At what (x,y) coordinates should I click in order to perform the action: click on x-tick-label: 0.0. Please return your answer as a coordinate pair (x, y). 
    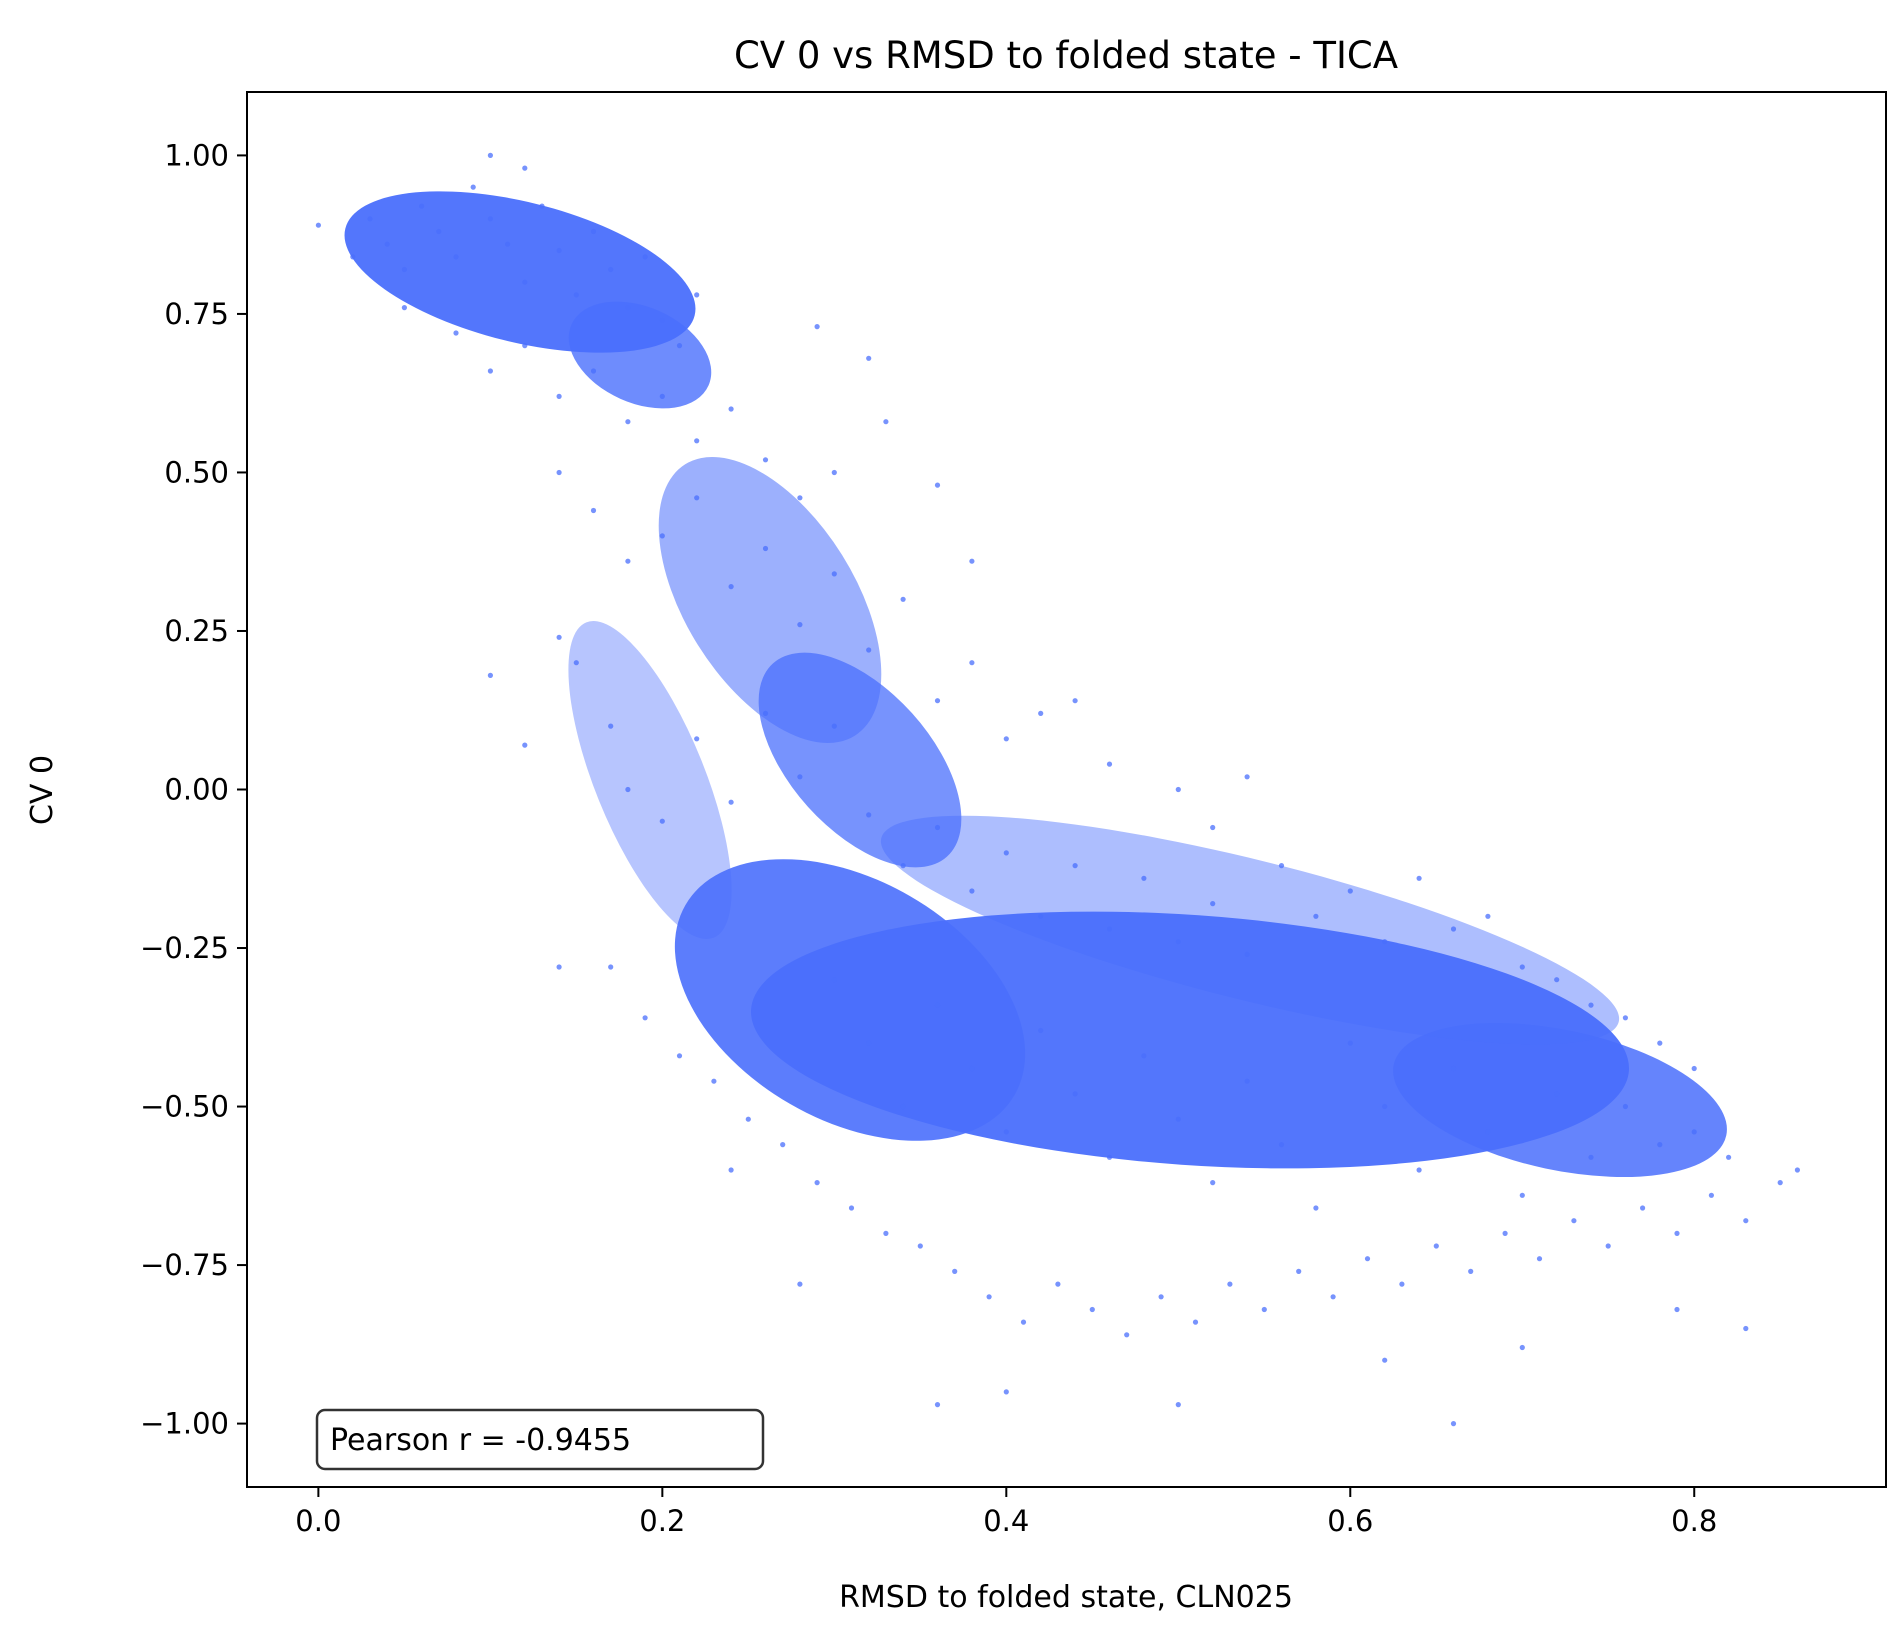
    Looking at the image, I should click on (318, 1521).